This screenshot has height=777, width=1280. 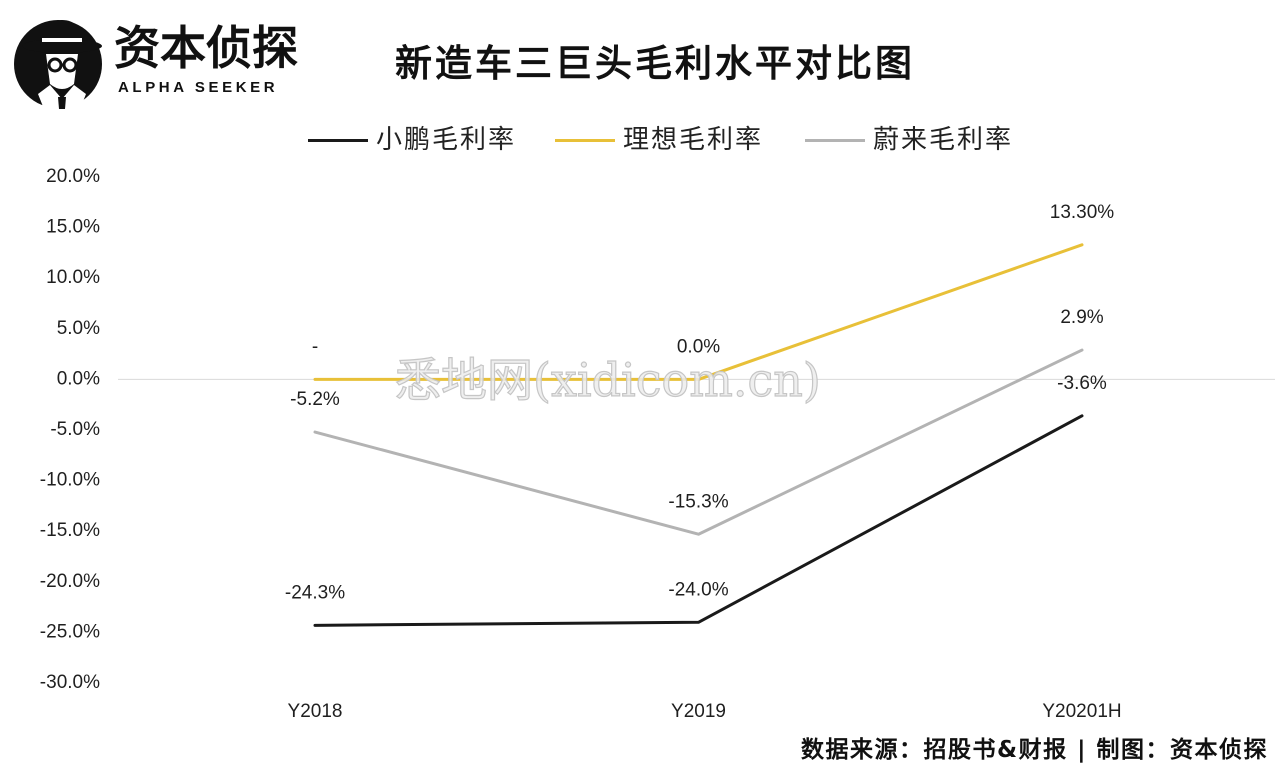 What do you see at coordinates (75, 429) in the screenshot?
I see `y-tick-label: -5.0%` at bounding box center [75, 429].